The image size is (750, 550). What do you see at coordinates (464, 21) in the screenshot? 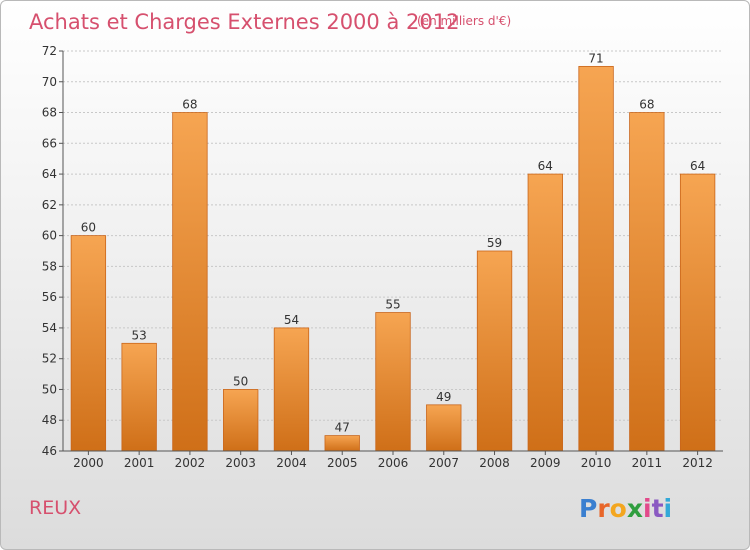
I see `chart-unit: (en milliers d'€)` at bounding box center [464, 21].